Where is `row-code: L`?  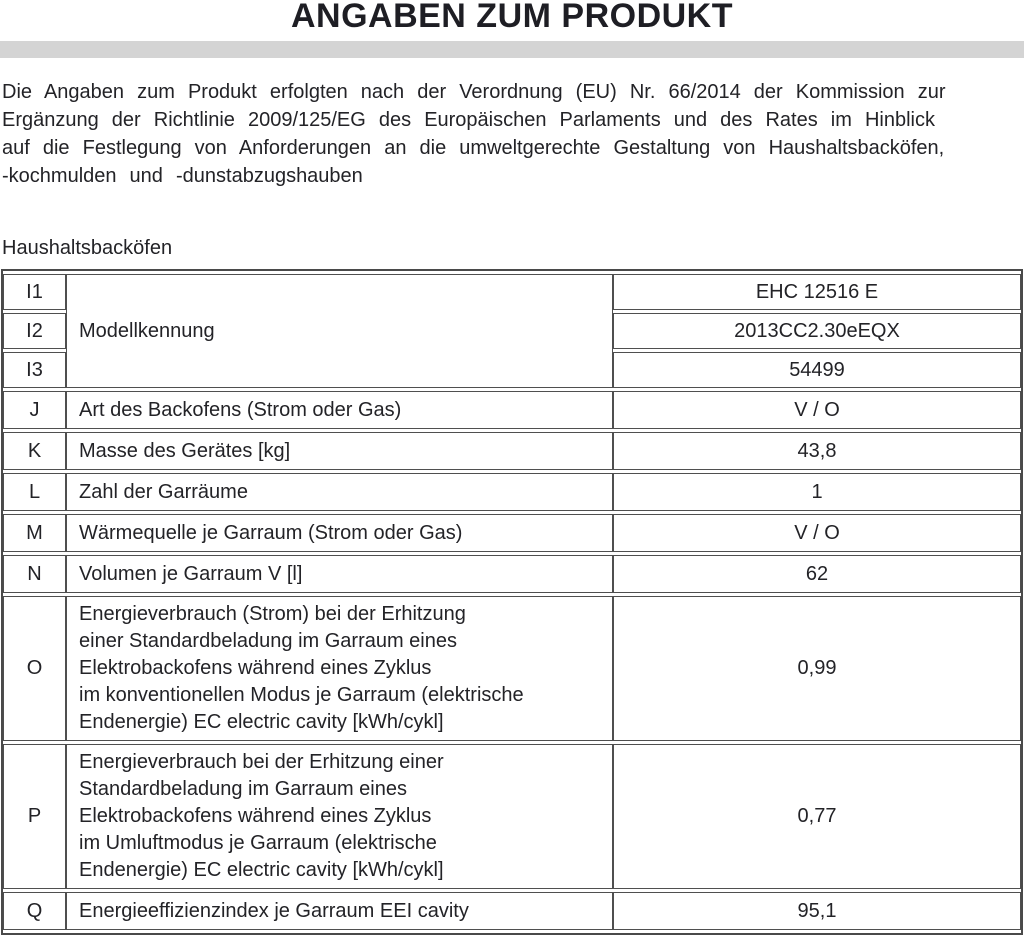
row-code: L is located at coordinates (34, 492).